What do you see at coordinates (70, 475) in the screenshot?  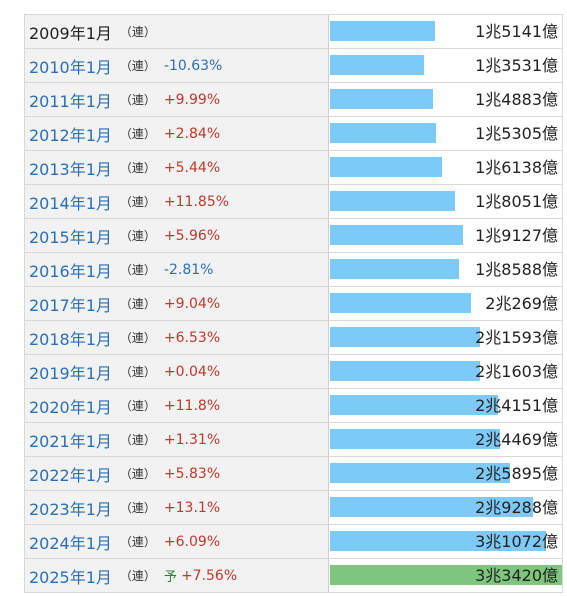 I see `fiscal-year-link: 2022年1月` at bounding box center [70, 475].